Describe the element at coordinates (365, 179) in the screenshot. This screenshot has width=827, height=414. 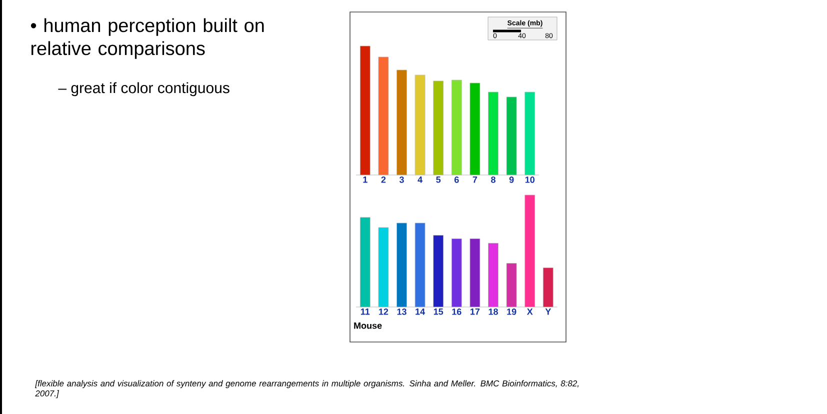
I see `x-tick-label: 1` at that location.